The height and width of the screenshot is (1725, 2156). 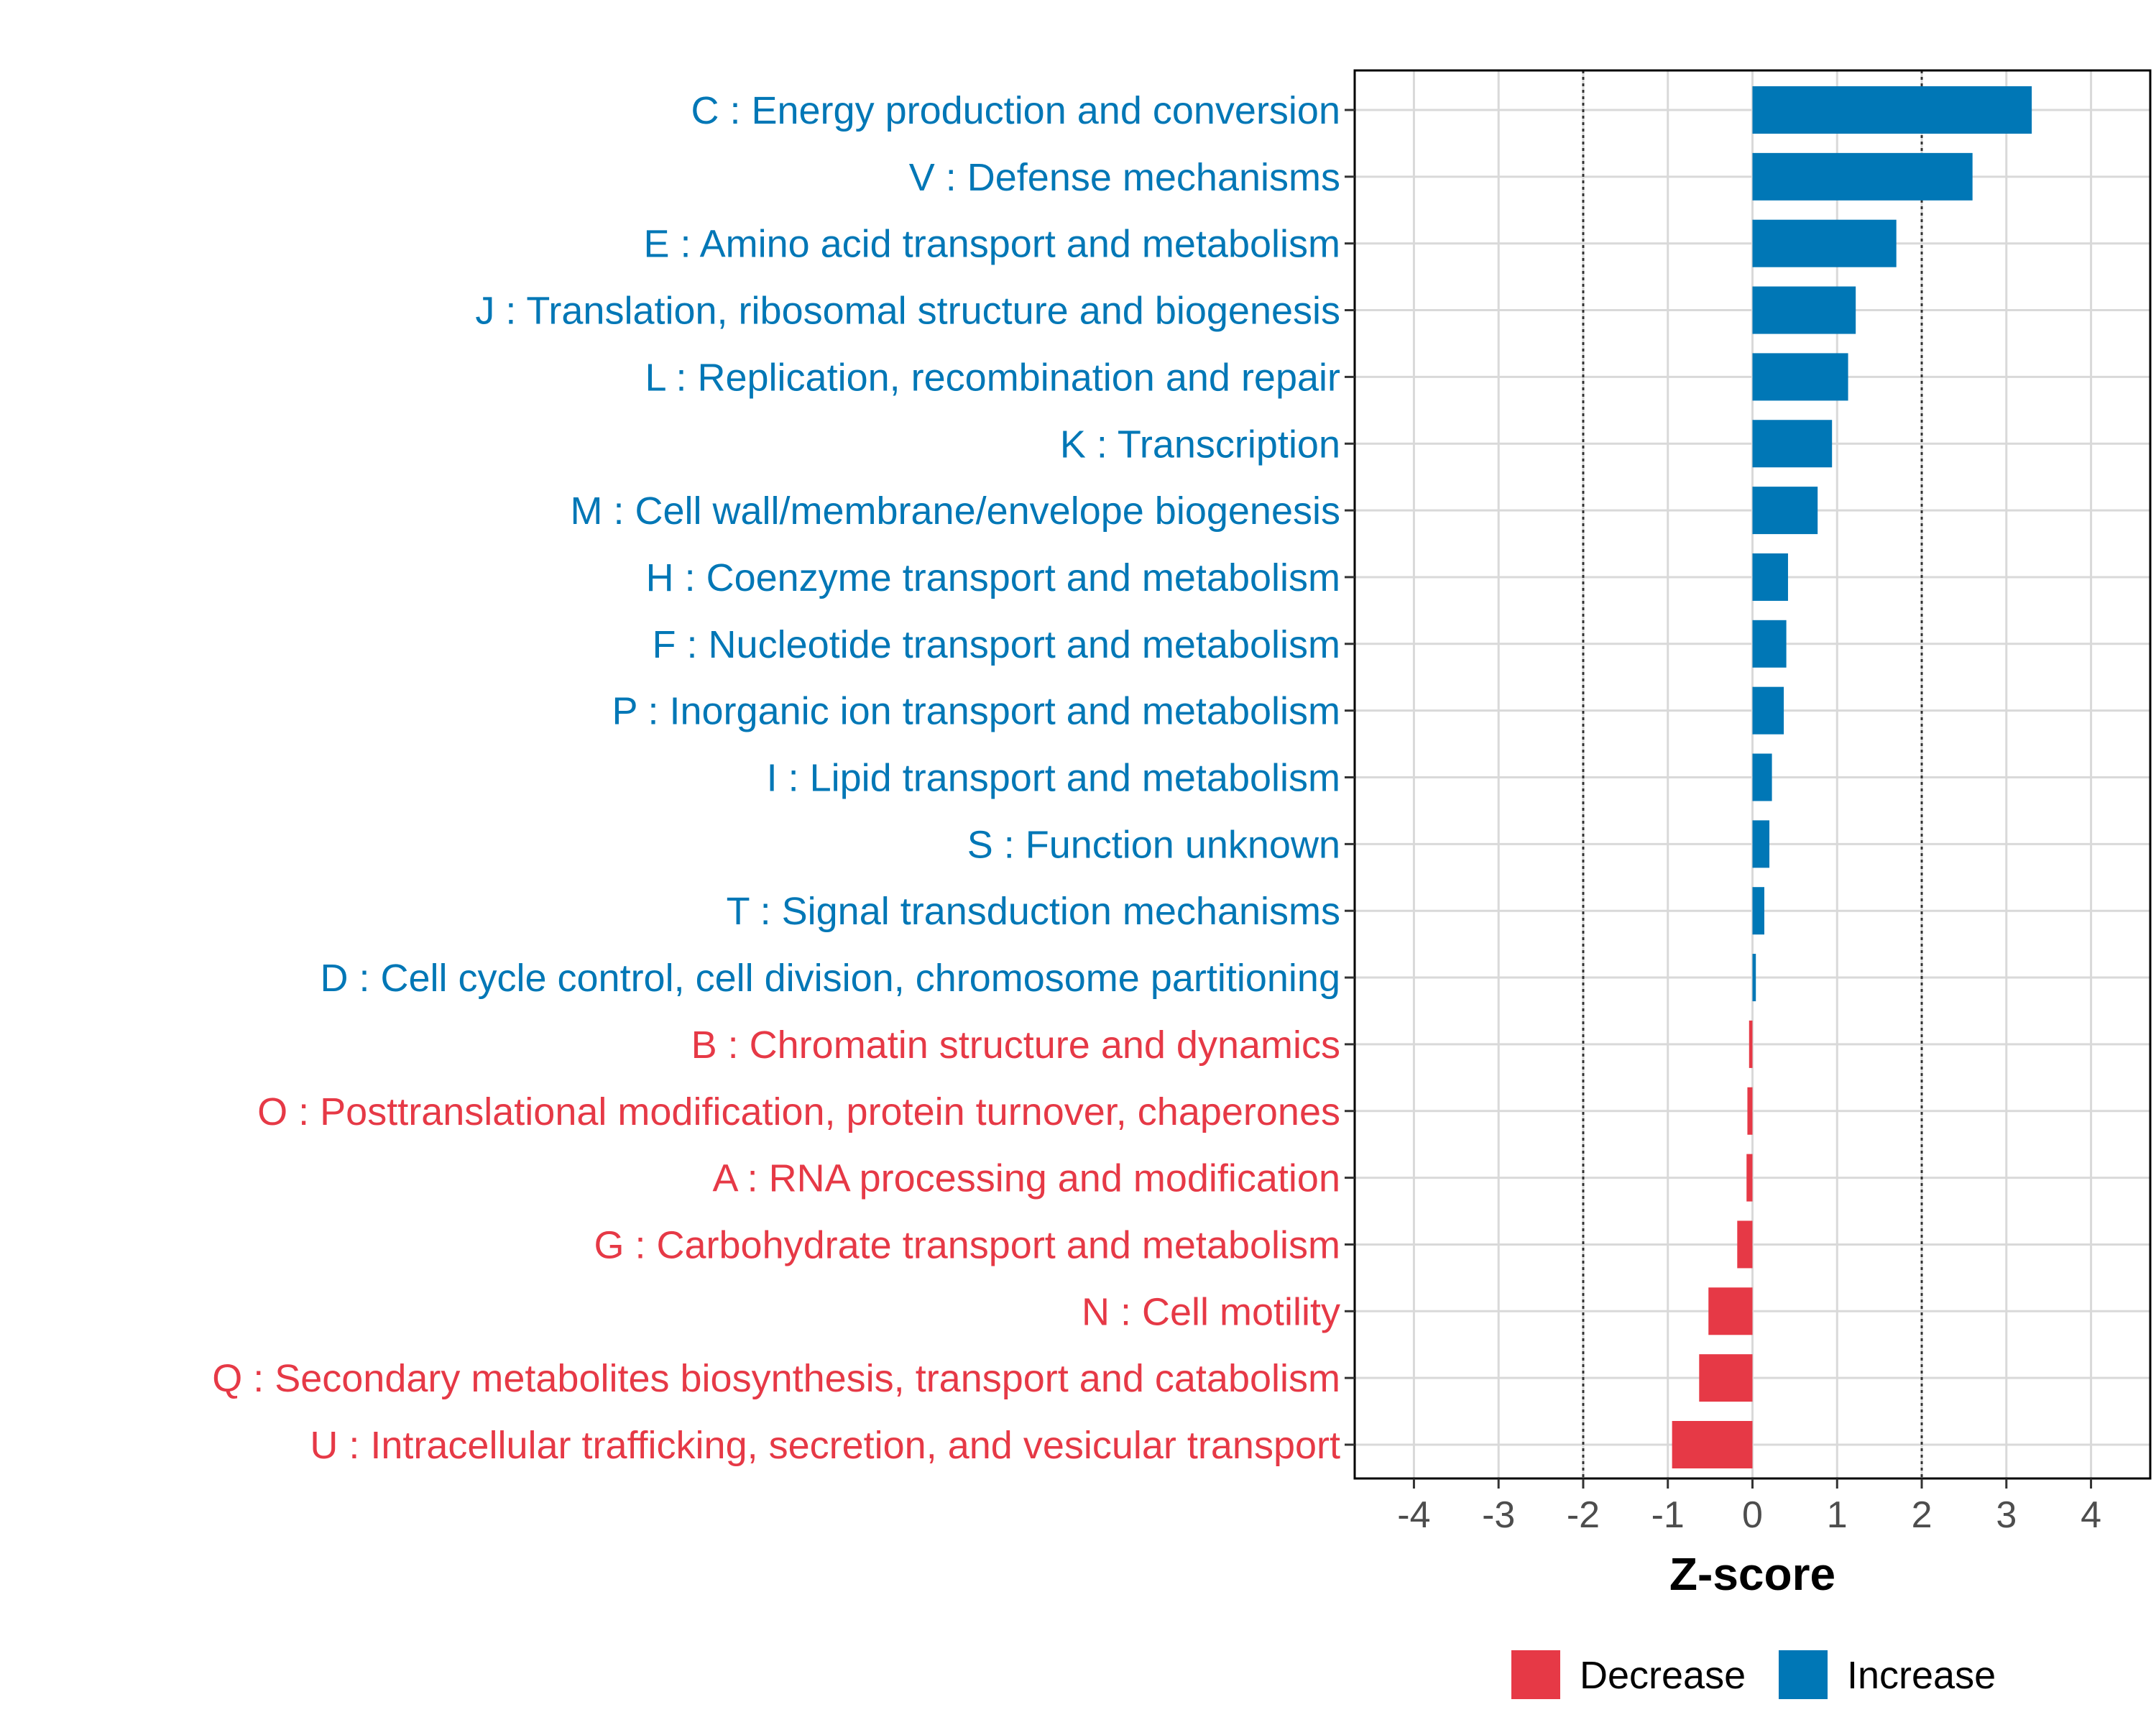 What do you see at coordinates (993, 577) in the screenshot?
I see `y-tick-label: H : Coenzyme transport and metabolism` at bounding box center [993, 577].